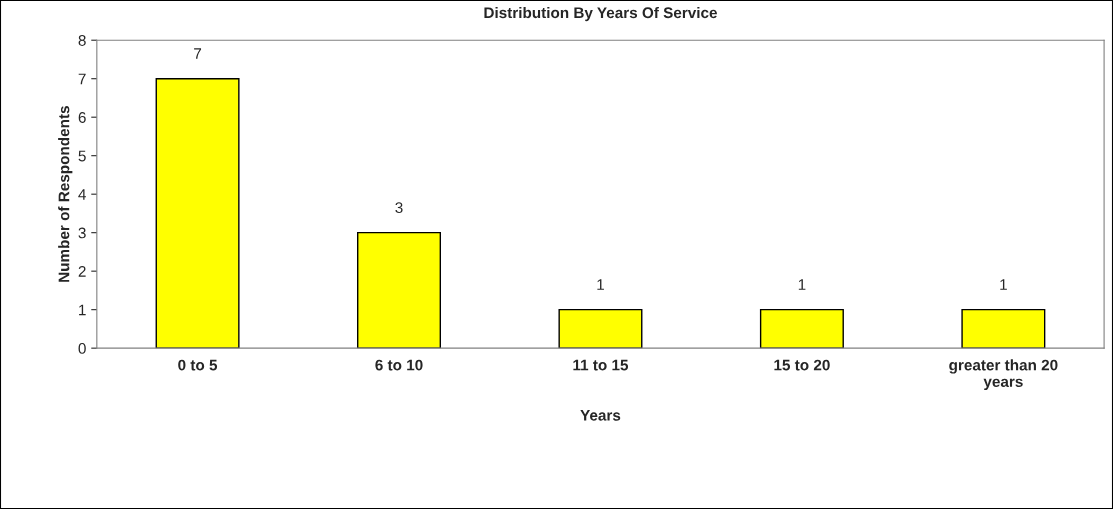 The image size is (1113, 509). What do you see at coordinates (82, 348) in the screenshot?
I see `y-tick-label: 0` at bounding box center [82, 348].